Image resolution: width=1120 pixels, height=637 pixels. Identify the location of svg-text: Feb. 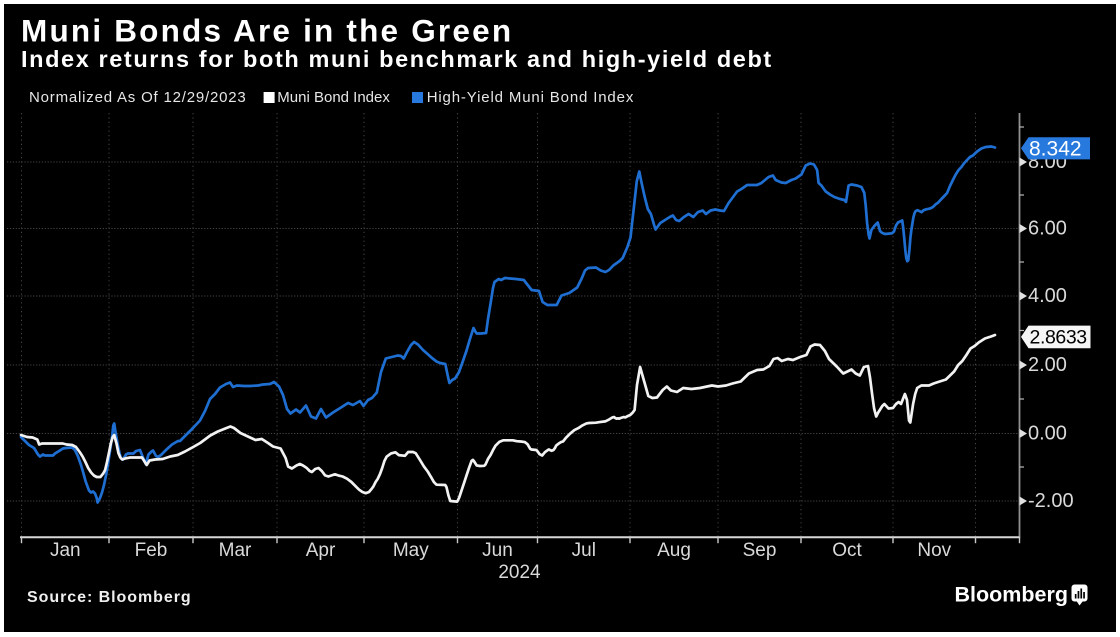
(151, 550).